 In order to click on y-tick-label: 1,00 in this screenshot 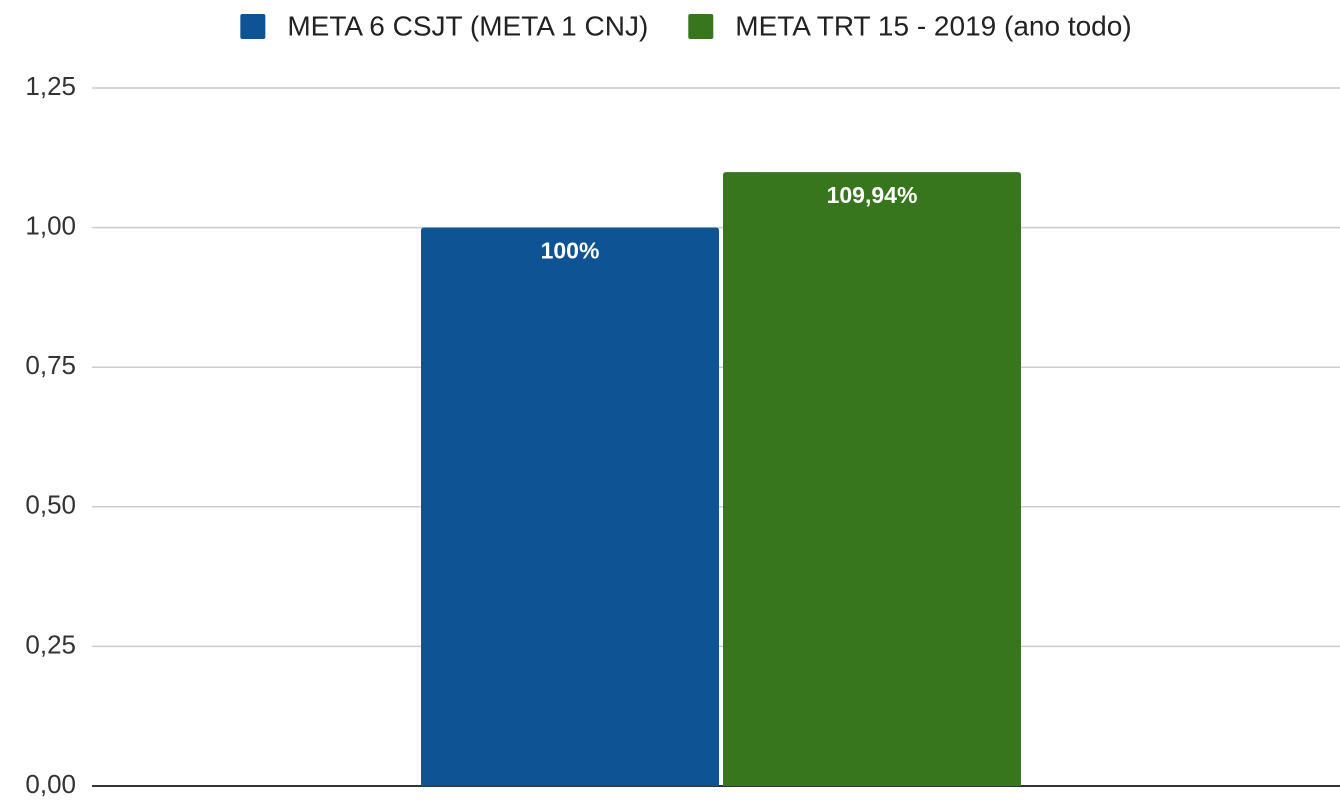, I will do `click(50, 225)`.